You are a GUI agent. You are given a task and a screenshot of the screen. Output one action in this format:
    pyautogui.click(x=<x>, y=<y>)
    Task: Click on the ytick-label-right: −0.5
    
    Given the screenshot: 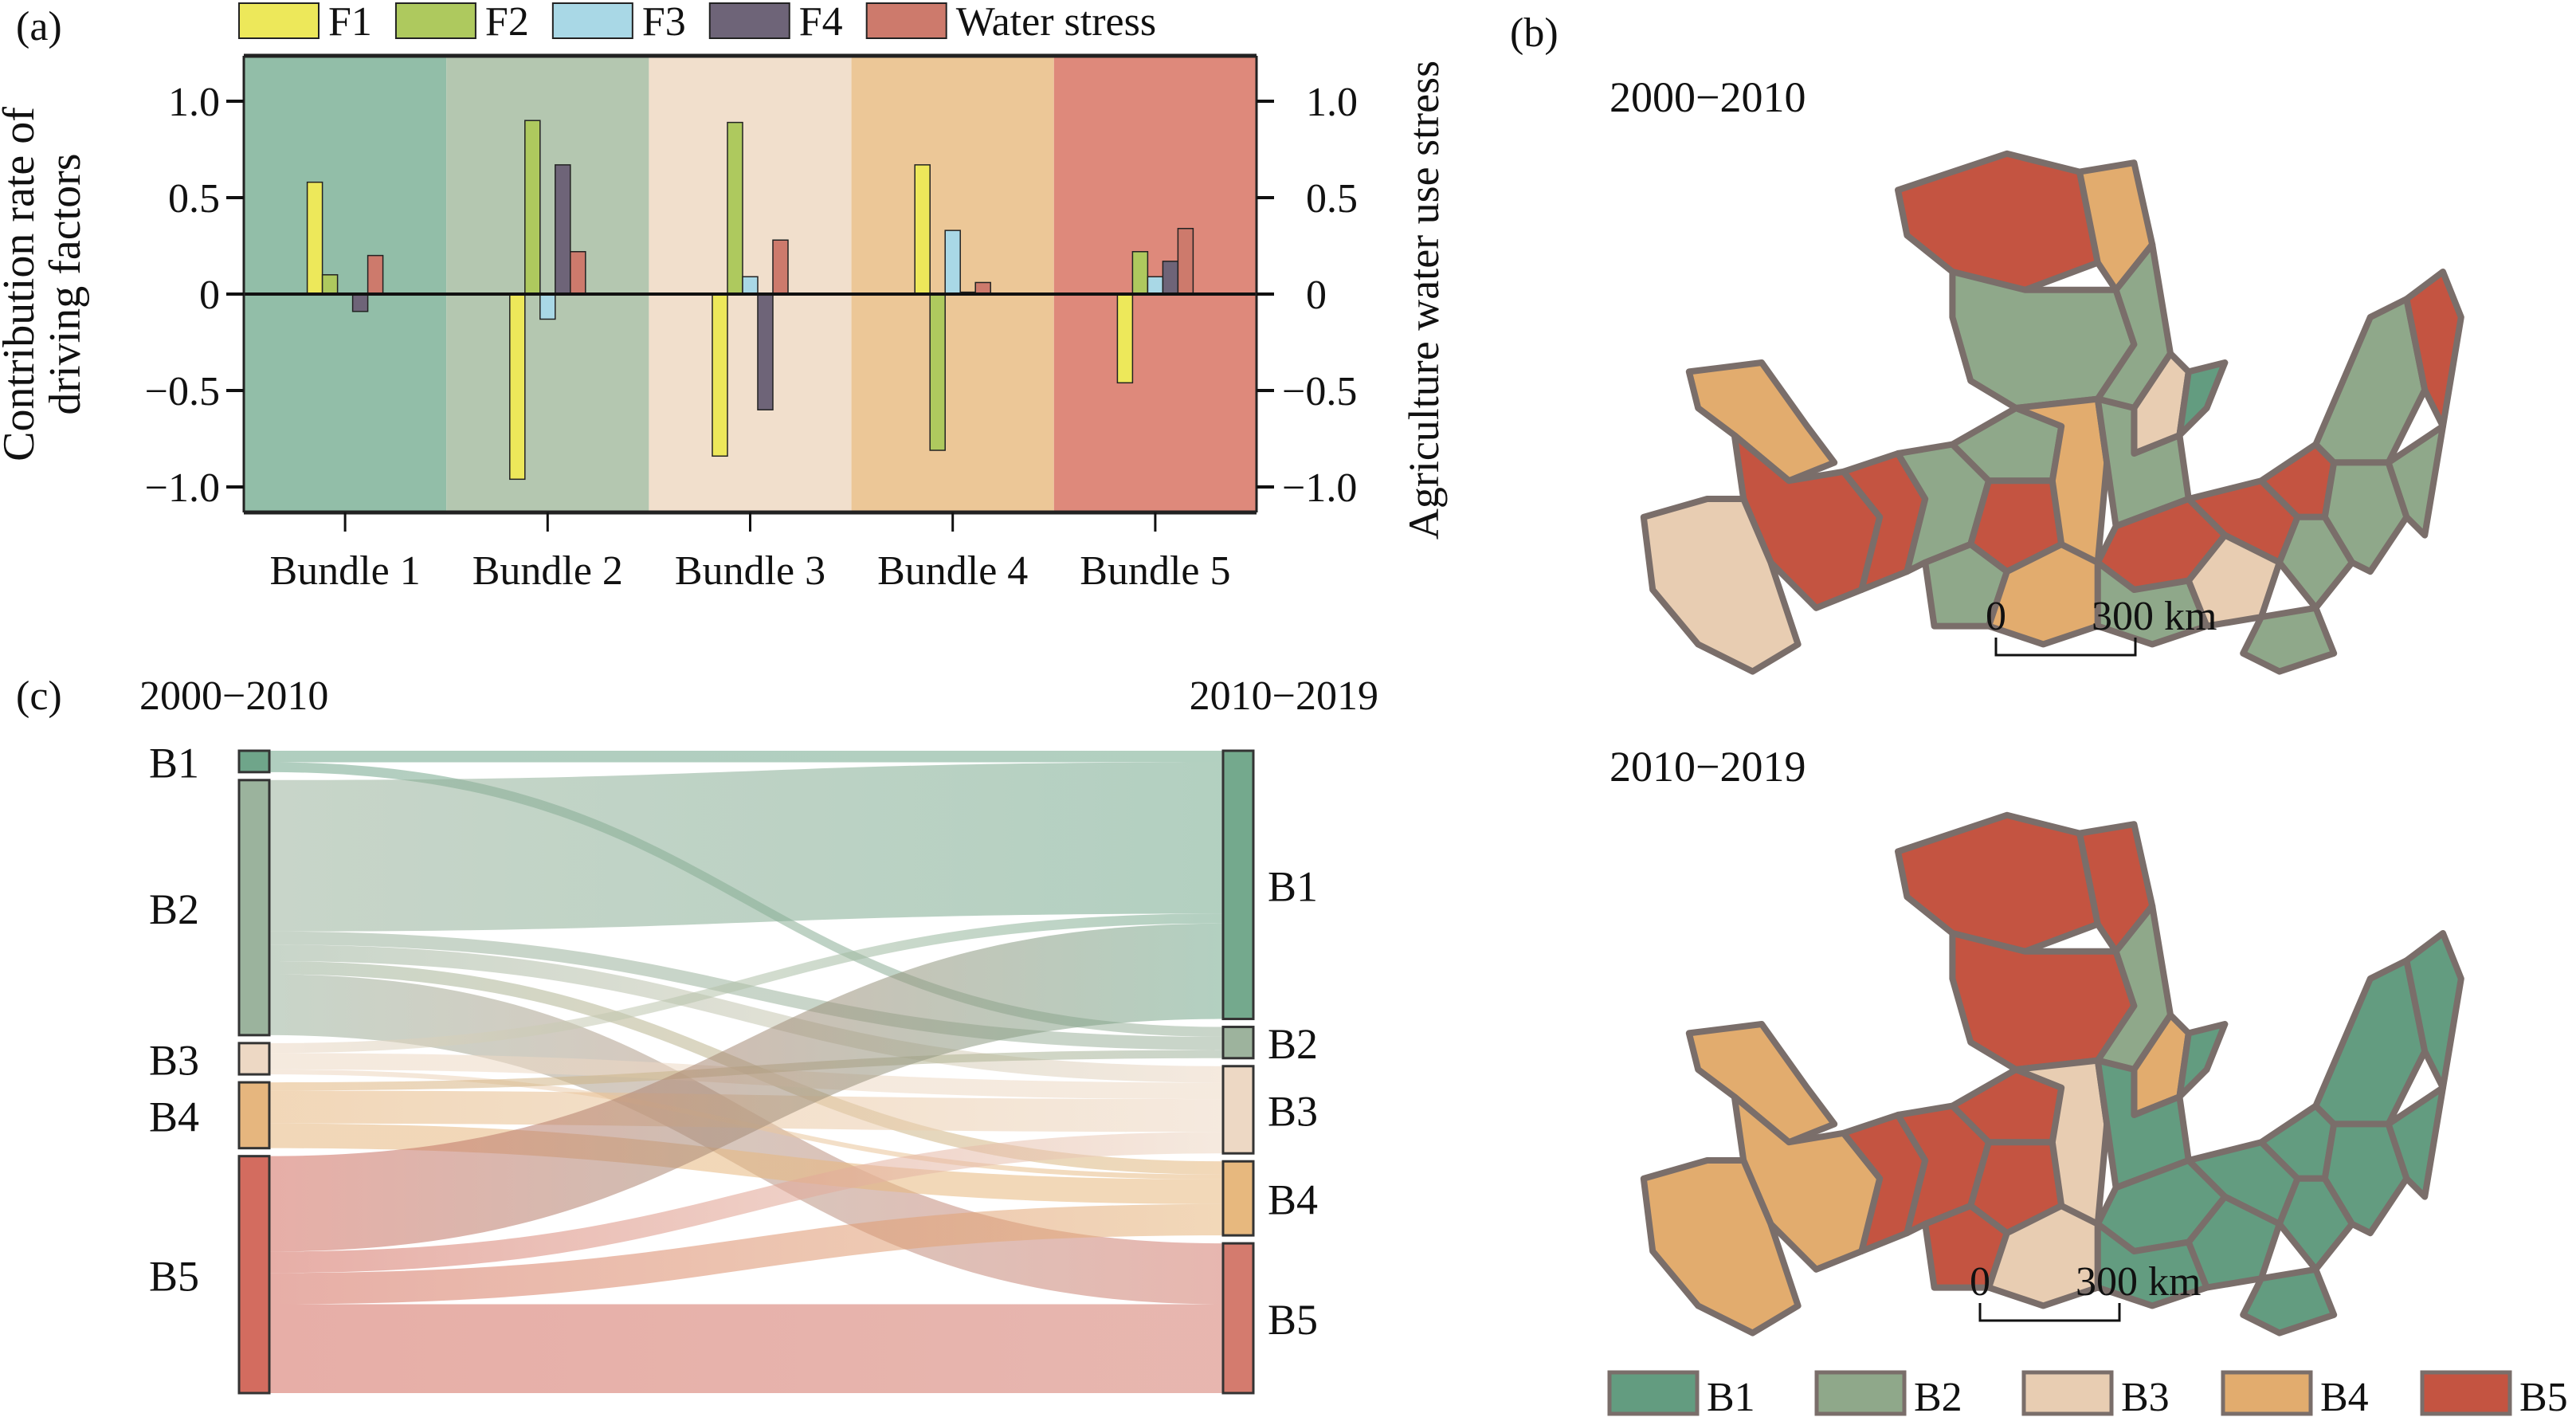 What is the action you would take?
    pyautogui.click(x=1320, y=391)
    